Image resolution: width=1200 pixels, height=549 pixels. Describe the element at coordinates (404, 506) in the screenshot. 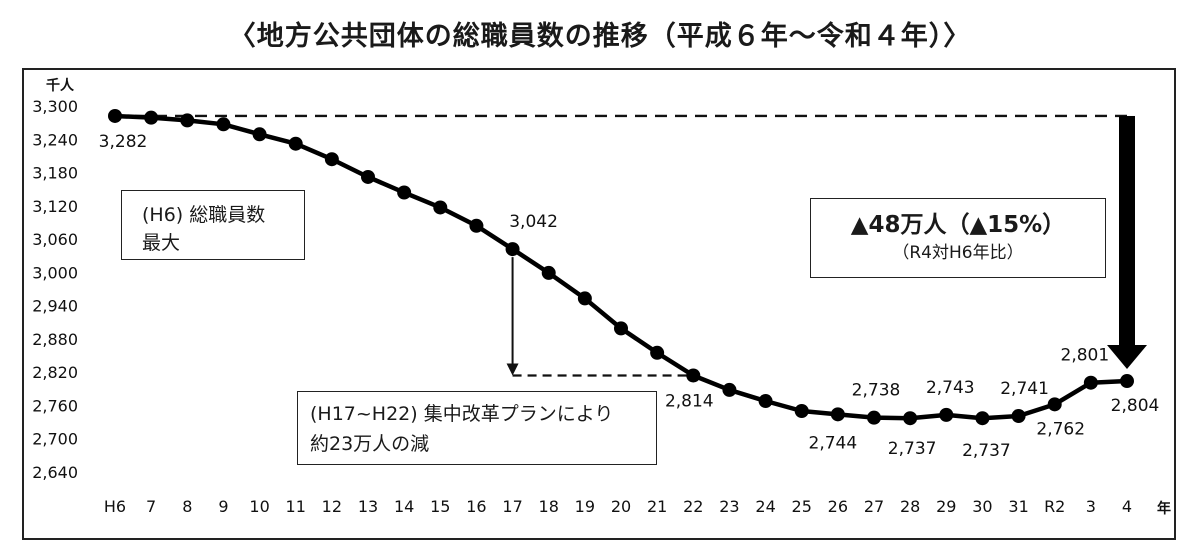

I see `x-tick-label: 14` at that location.